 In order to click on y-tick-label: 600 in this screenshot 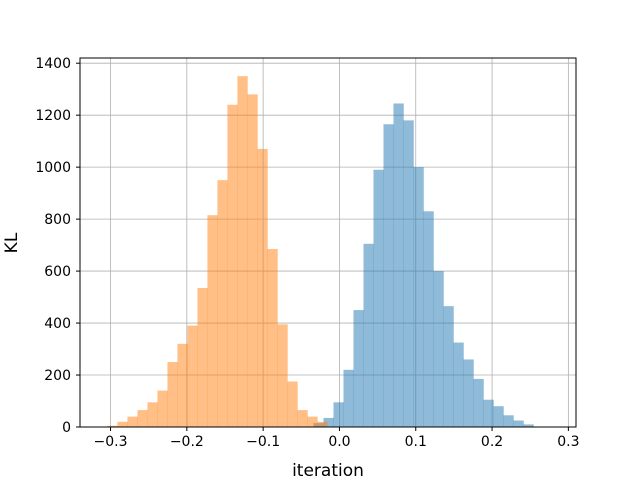, I will do `click(57, 272)`.